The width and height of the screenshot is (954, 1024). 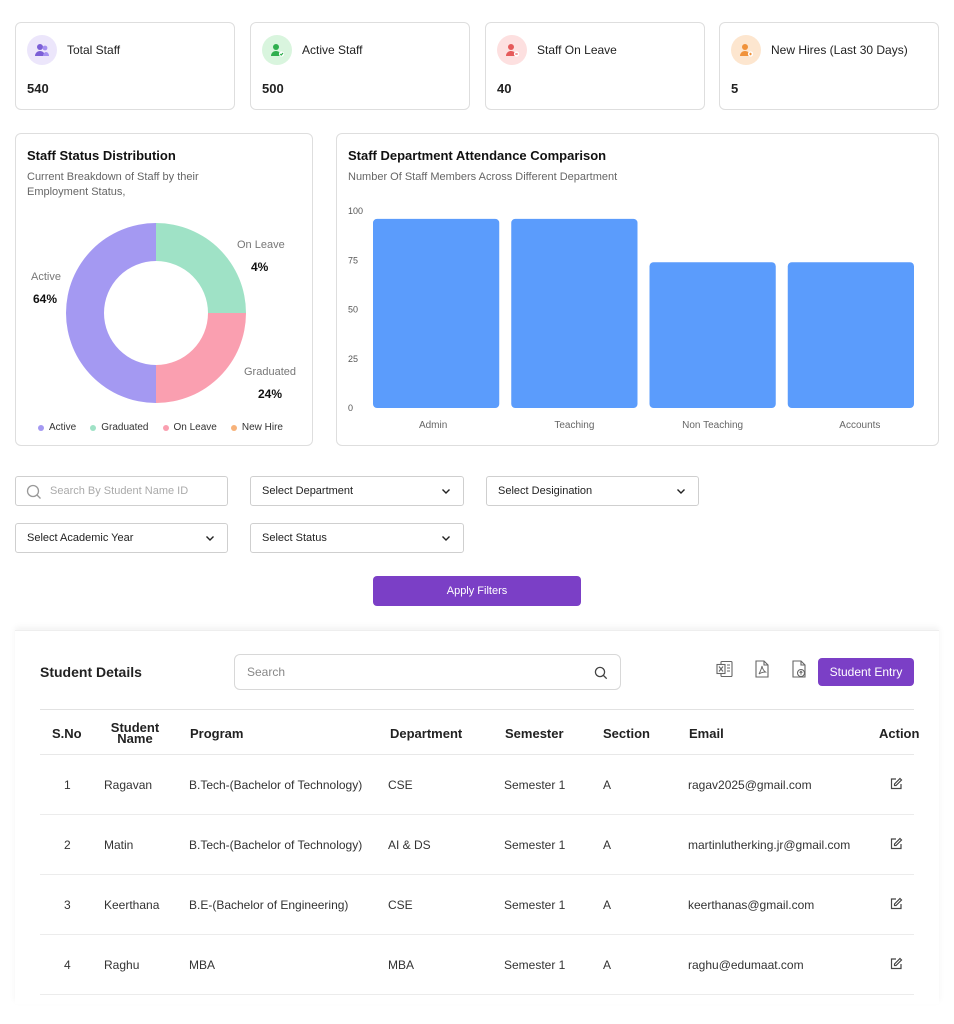 What do you see at coordinates (712, 335) in the screenshot?
I see `bar-non-teaching` at bounding box center [712, 335].